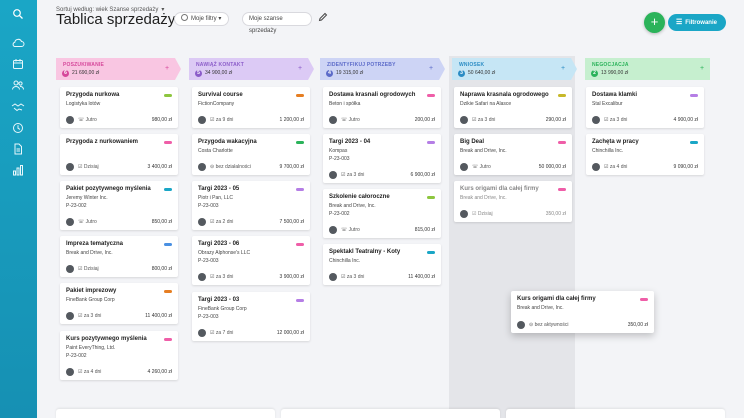 The width and height of the screenshot is (744, 418). Describe the element at coordinates (161, 222) in the screenshot. I see `card-value: 850,00 zł` at that location.